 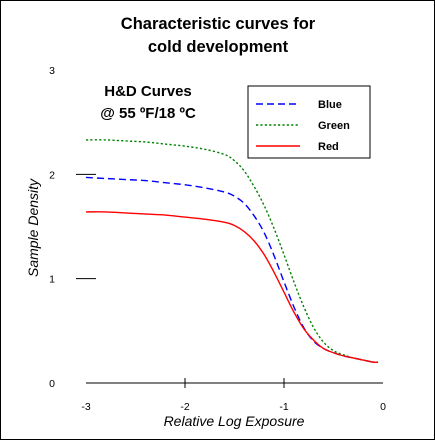 What do you see at coordinates (52, 175) in the screenshot?
I see `y-tick-label: 2` at bounding box center [52, 175].